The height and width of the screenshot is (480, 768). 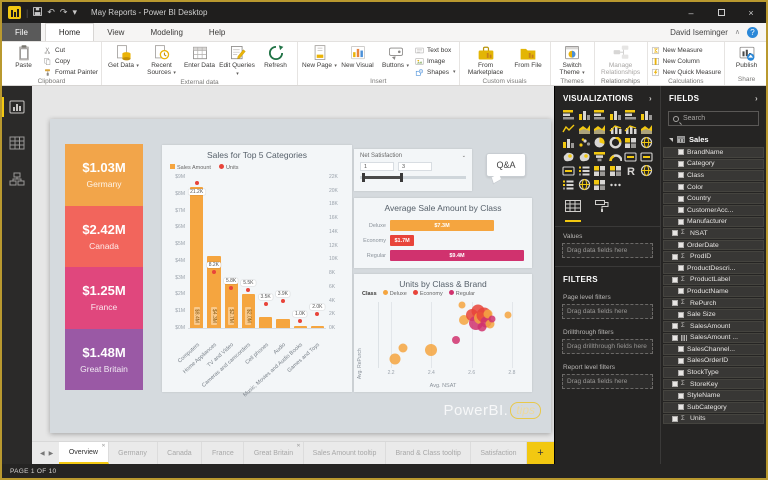 What do you see at coordinates (166, 32) in the screenshot?
I see `menu-item-modeling: Modeling` at bounding box center [166, 32].